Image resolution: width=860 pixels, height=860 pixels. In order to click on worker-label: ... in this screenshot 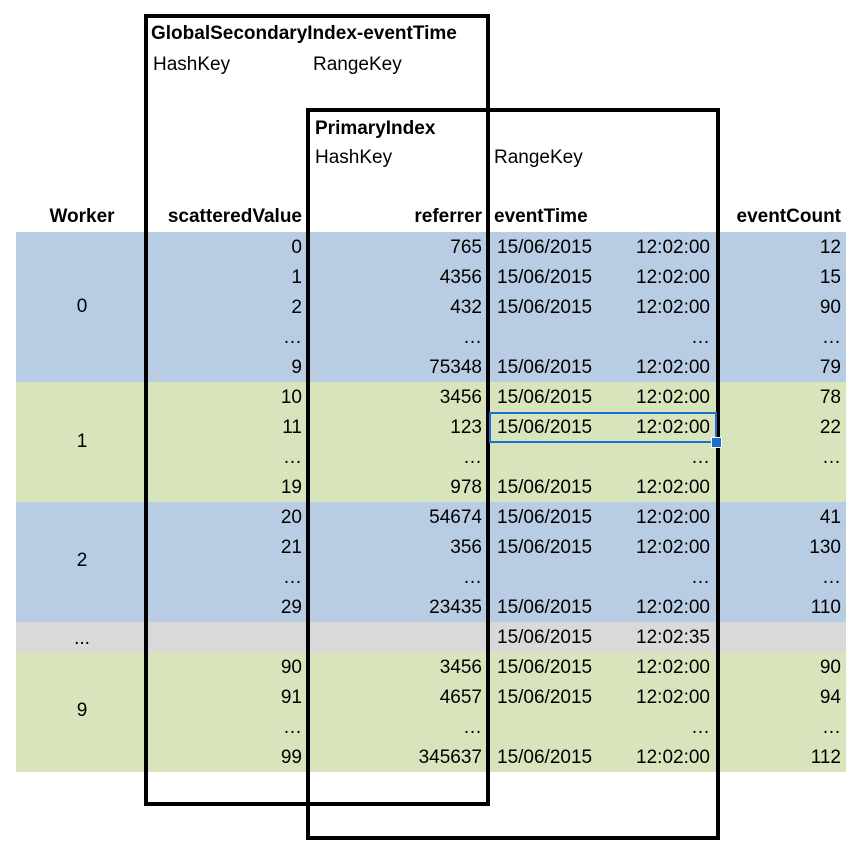, I will do `click(82, 638)`.